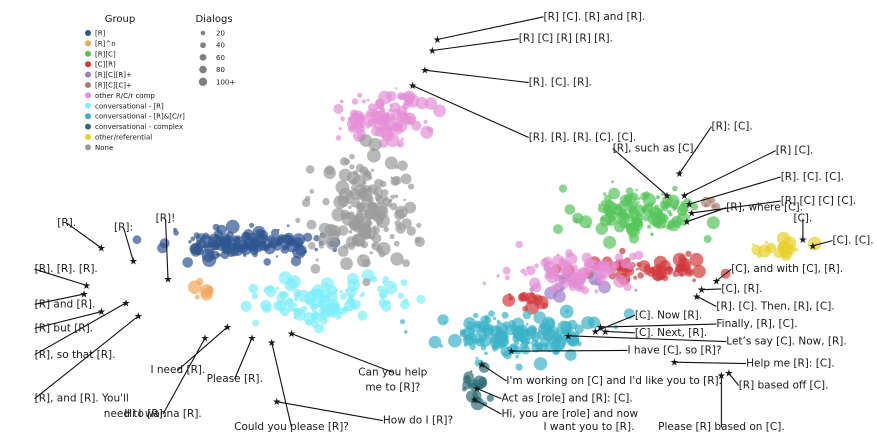 The height and width of the screenshot is (439, 877). I want to click on legend-size-label: 40, so click(220, 46).